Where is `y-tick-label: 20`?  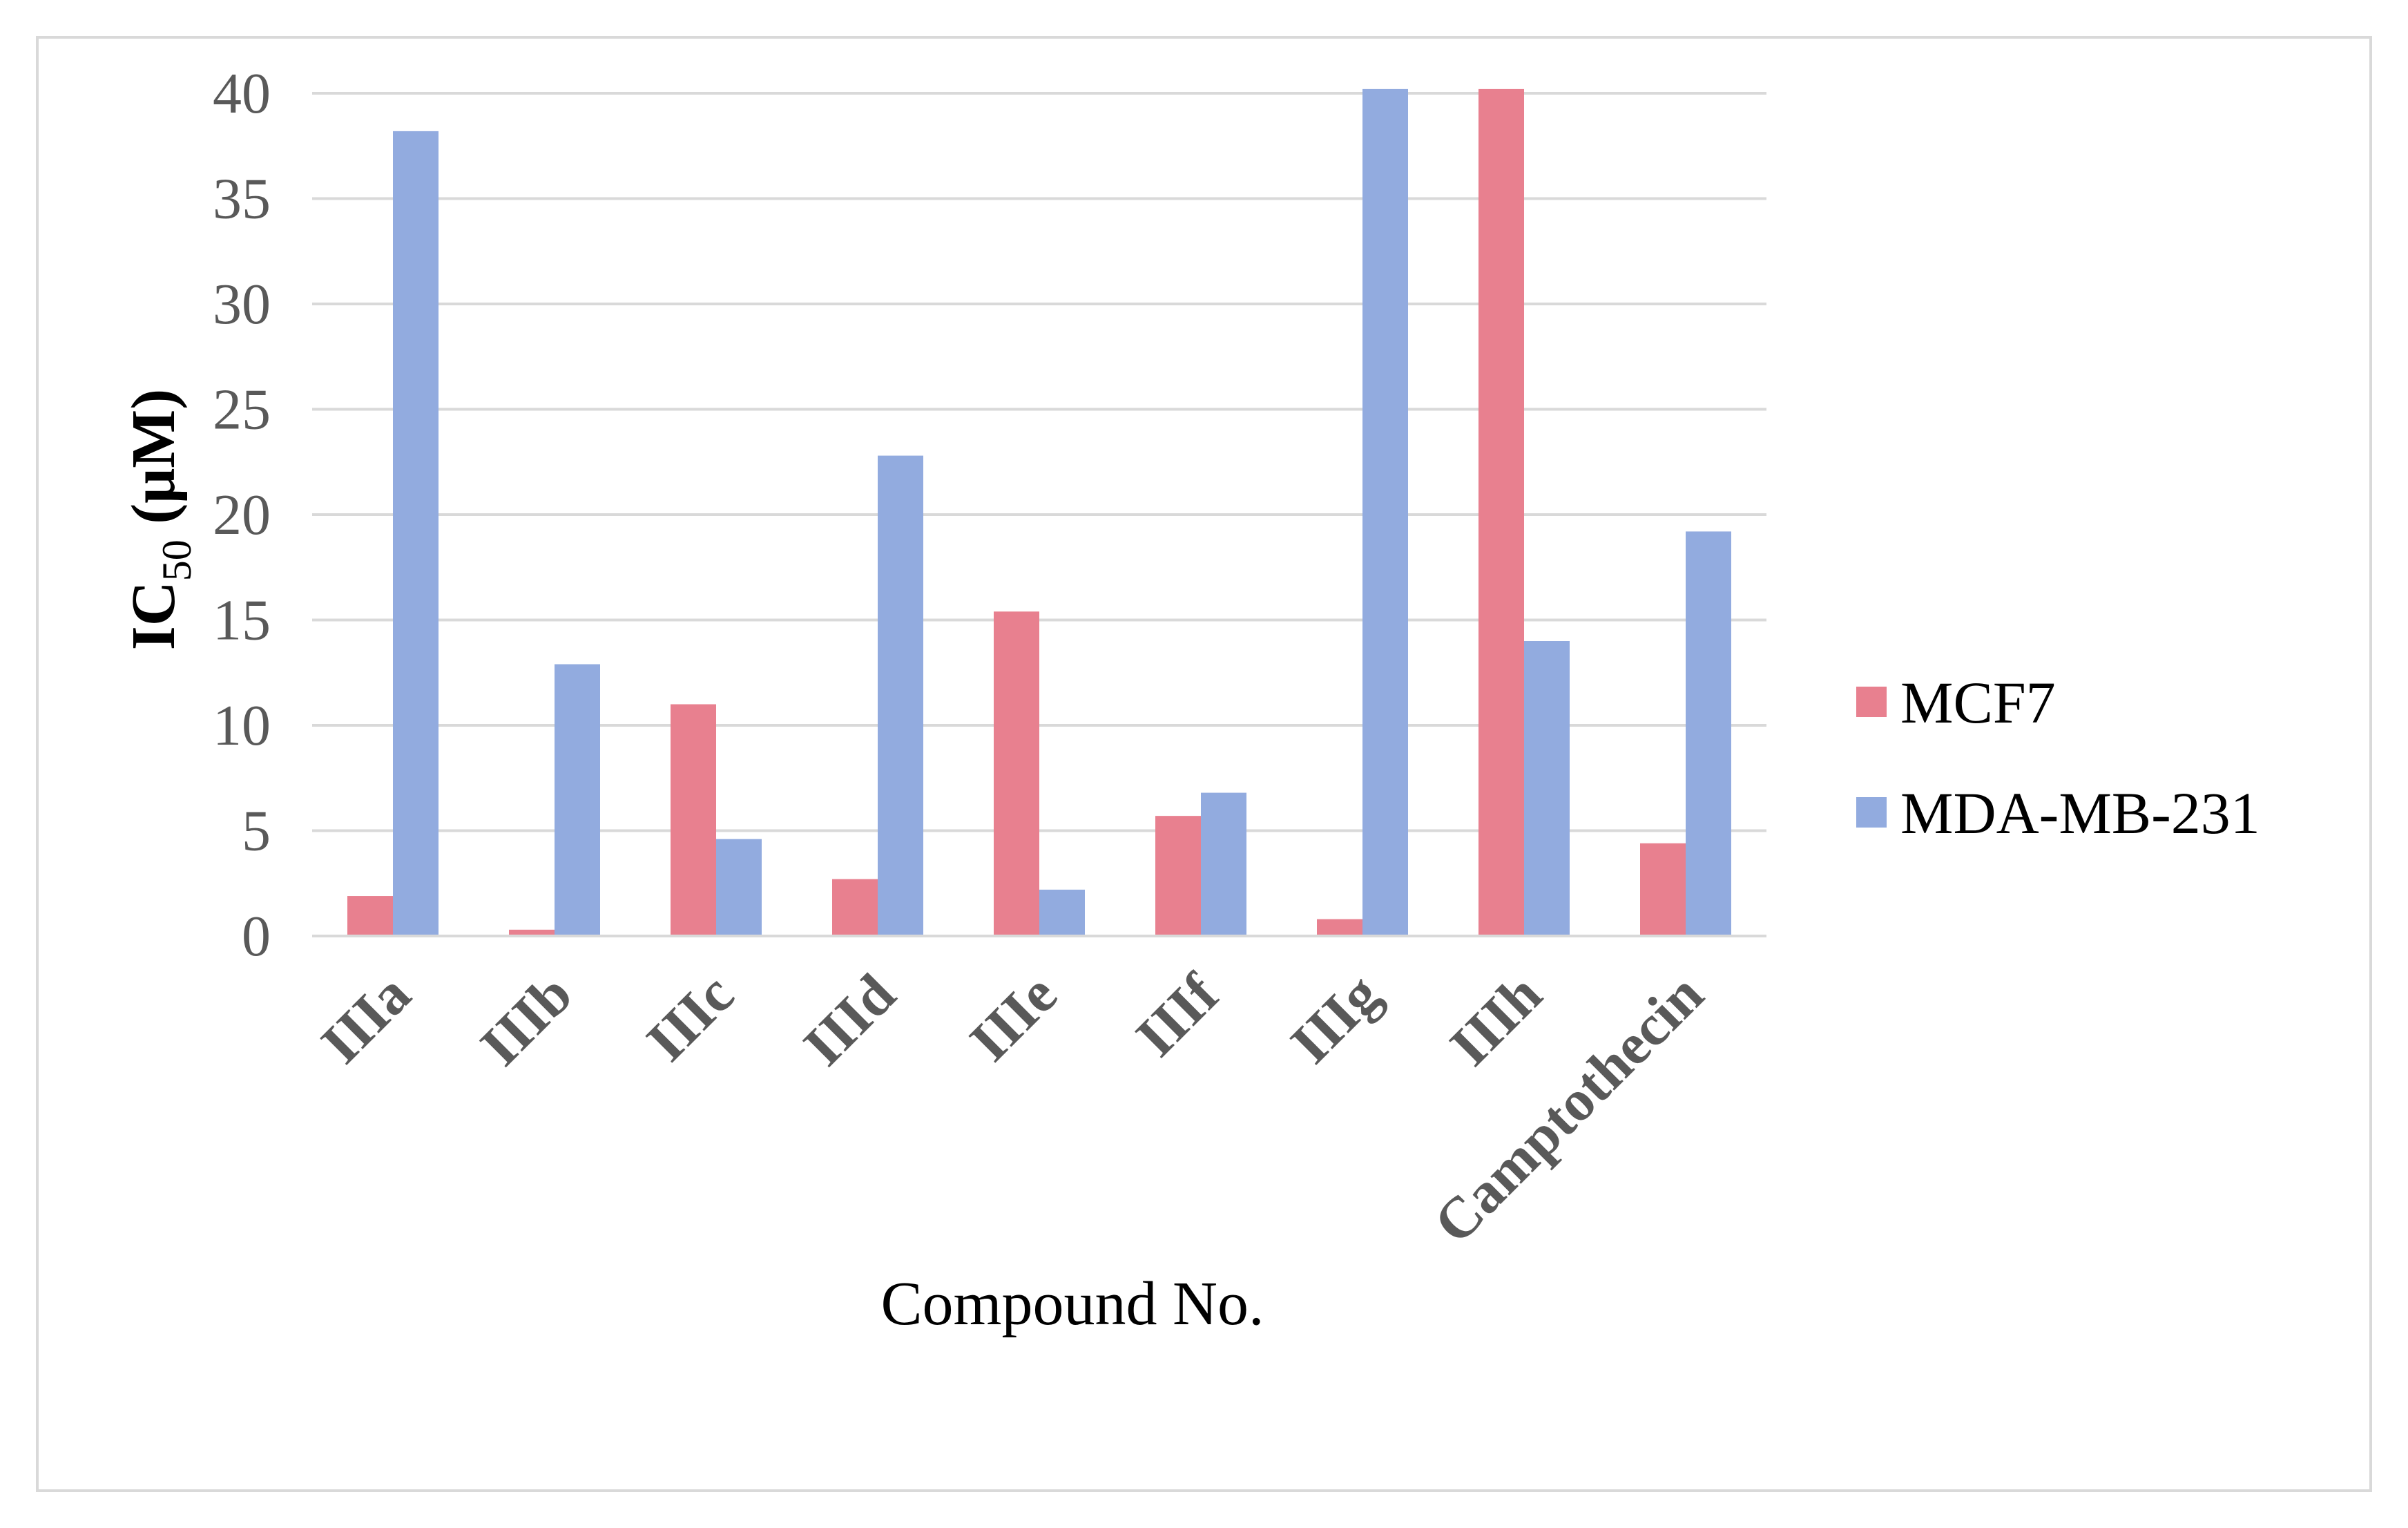 y-tick-label: 20 is located at coordinates (242, 515).